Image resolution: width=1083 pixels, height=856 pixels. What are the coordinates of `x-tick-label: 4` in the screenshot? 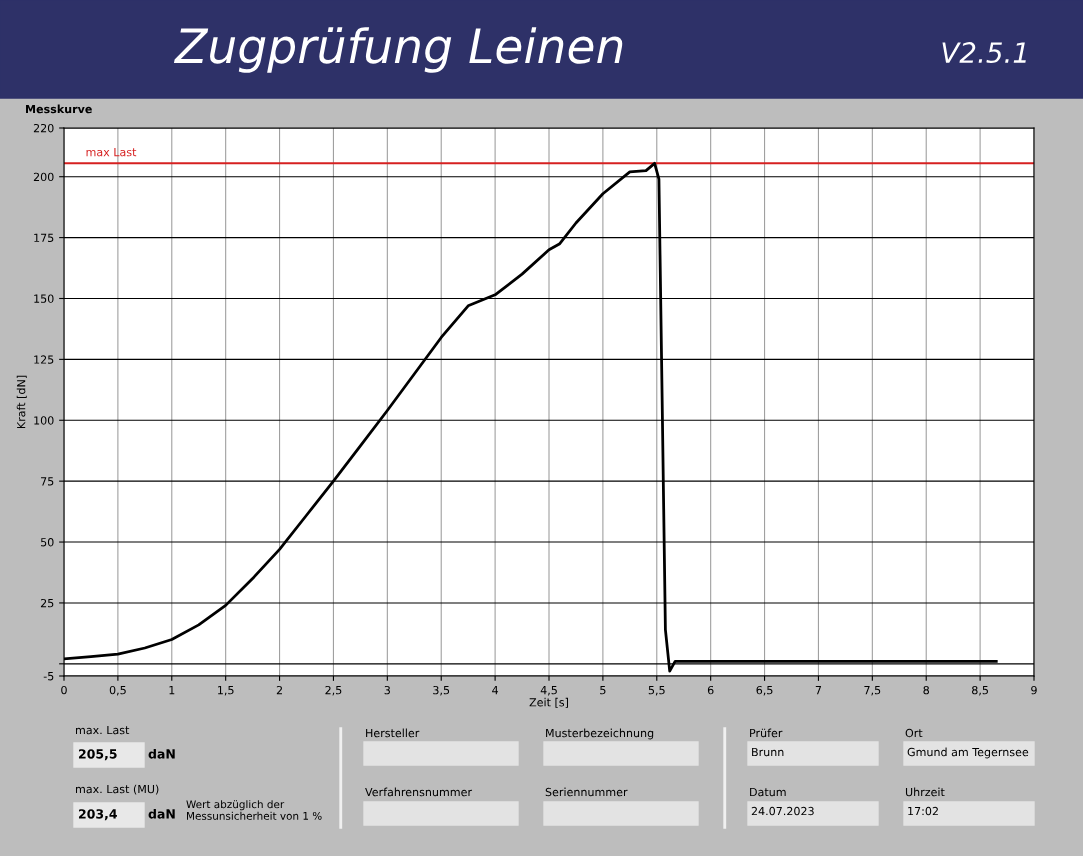 It's located at (495, 690).